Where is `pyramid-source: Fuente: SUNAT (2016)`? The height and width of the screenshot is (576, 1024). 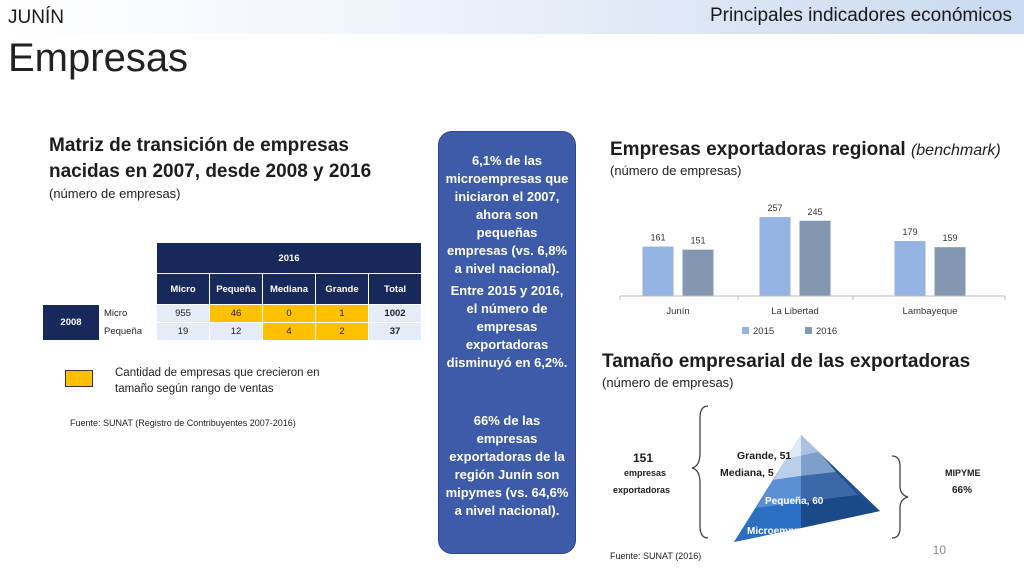 pyramid-source: Fuente: SUNAT (2016) is located at coordinates (656, 556).